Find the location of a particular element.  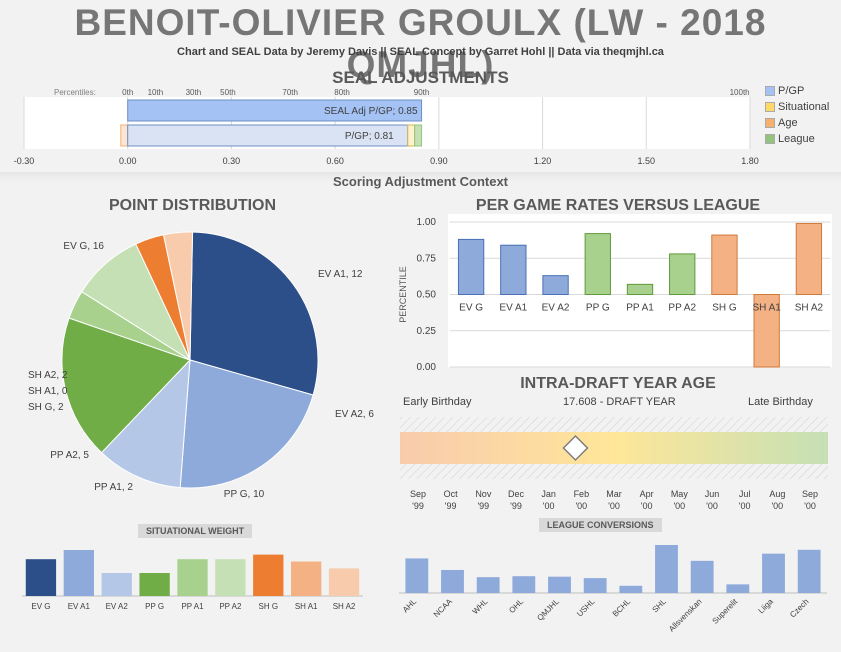

seal-percentile-tick: 100th is located at coordinates (740, 92).